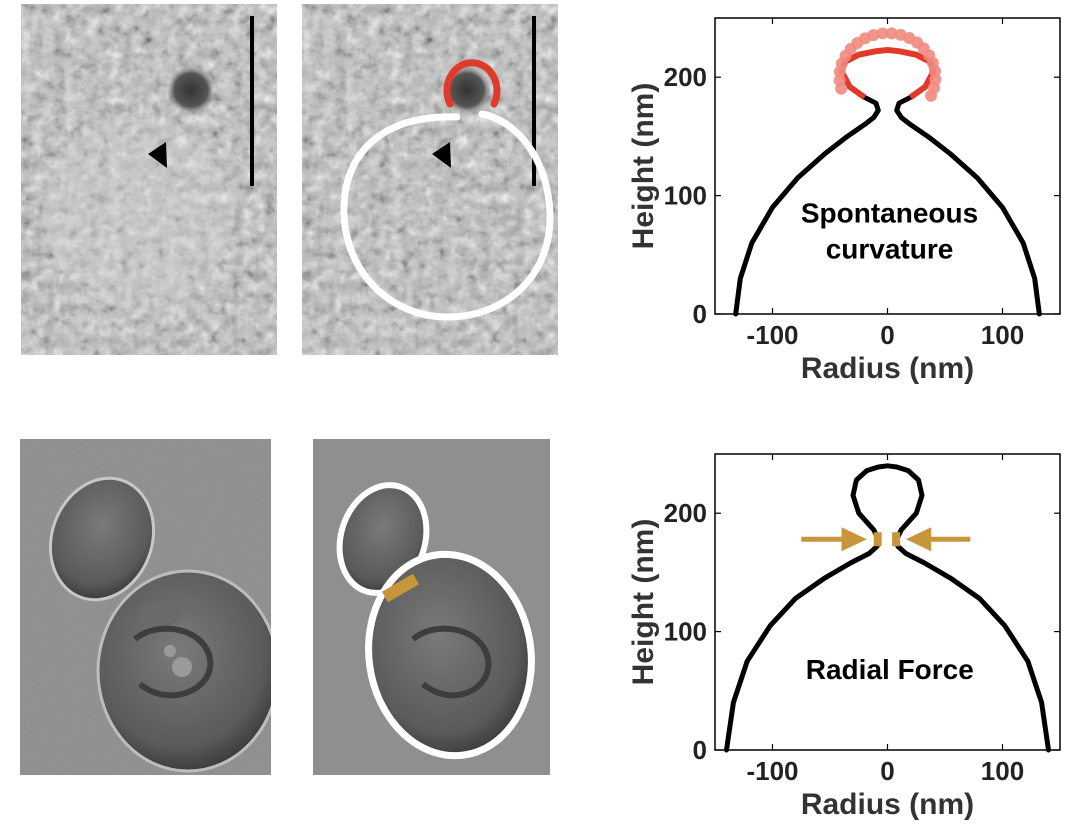 This screenshot has width=1077, height=838. I want to click on em-micrograph-annotated, so click(430, 179).